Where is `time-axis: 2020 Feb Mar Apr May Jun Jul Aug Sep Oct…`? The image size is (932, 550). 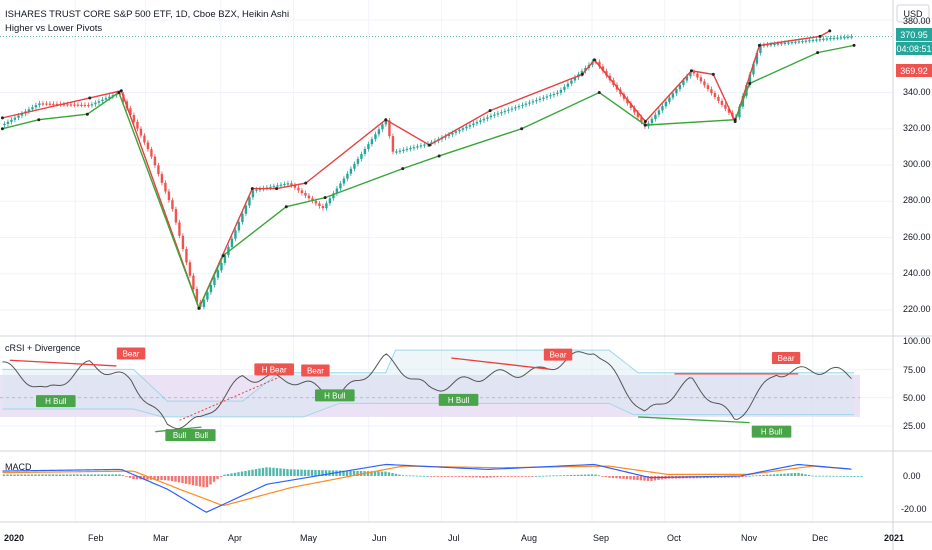 time-axis: 2020 Feb Mar Apr May Jun Jul Aug Sep Oct… is located at coordinates (454, 538).